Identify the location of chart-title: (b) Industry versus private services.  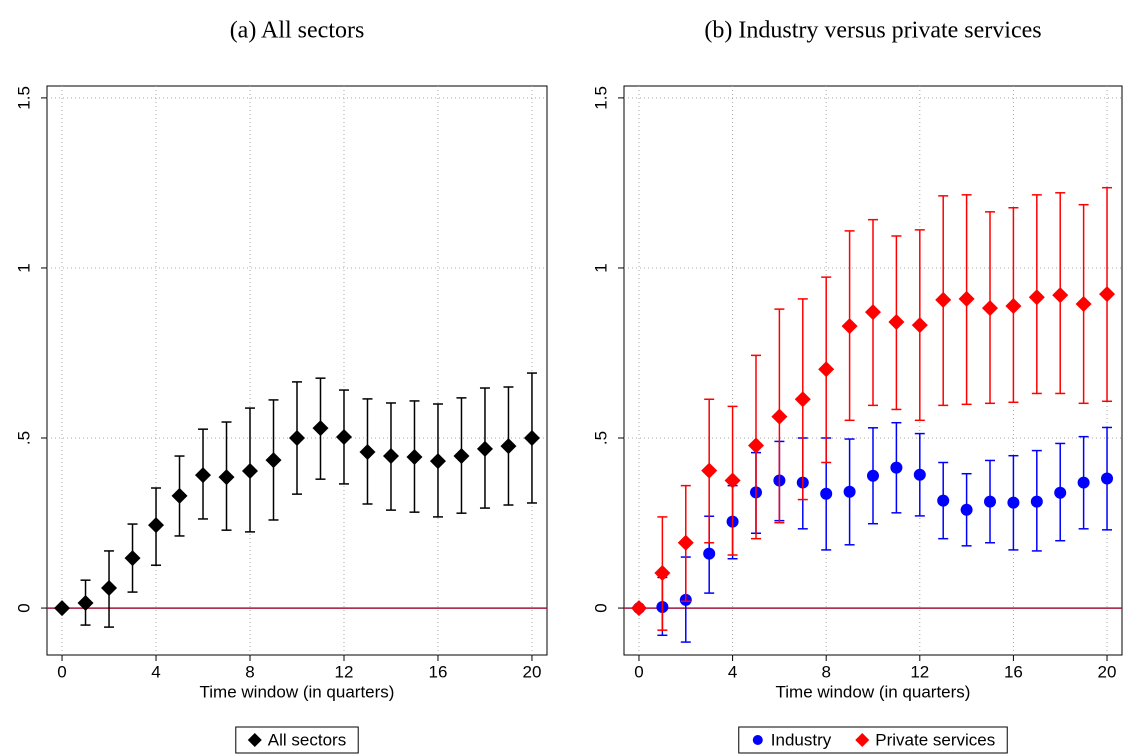
(872, 31).